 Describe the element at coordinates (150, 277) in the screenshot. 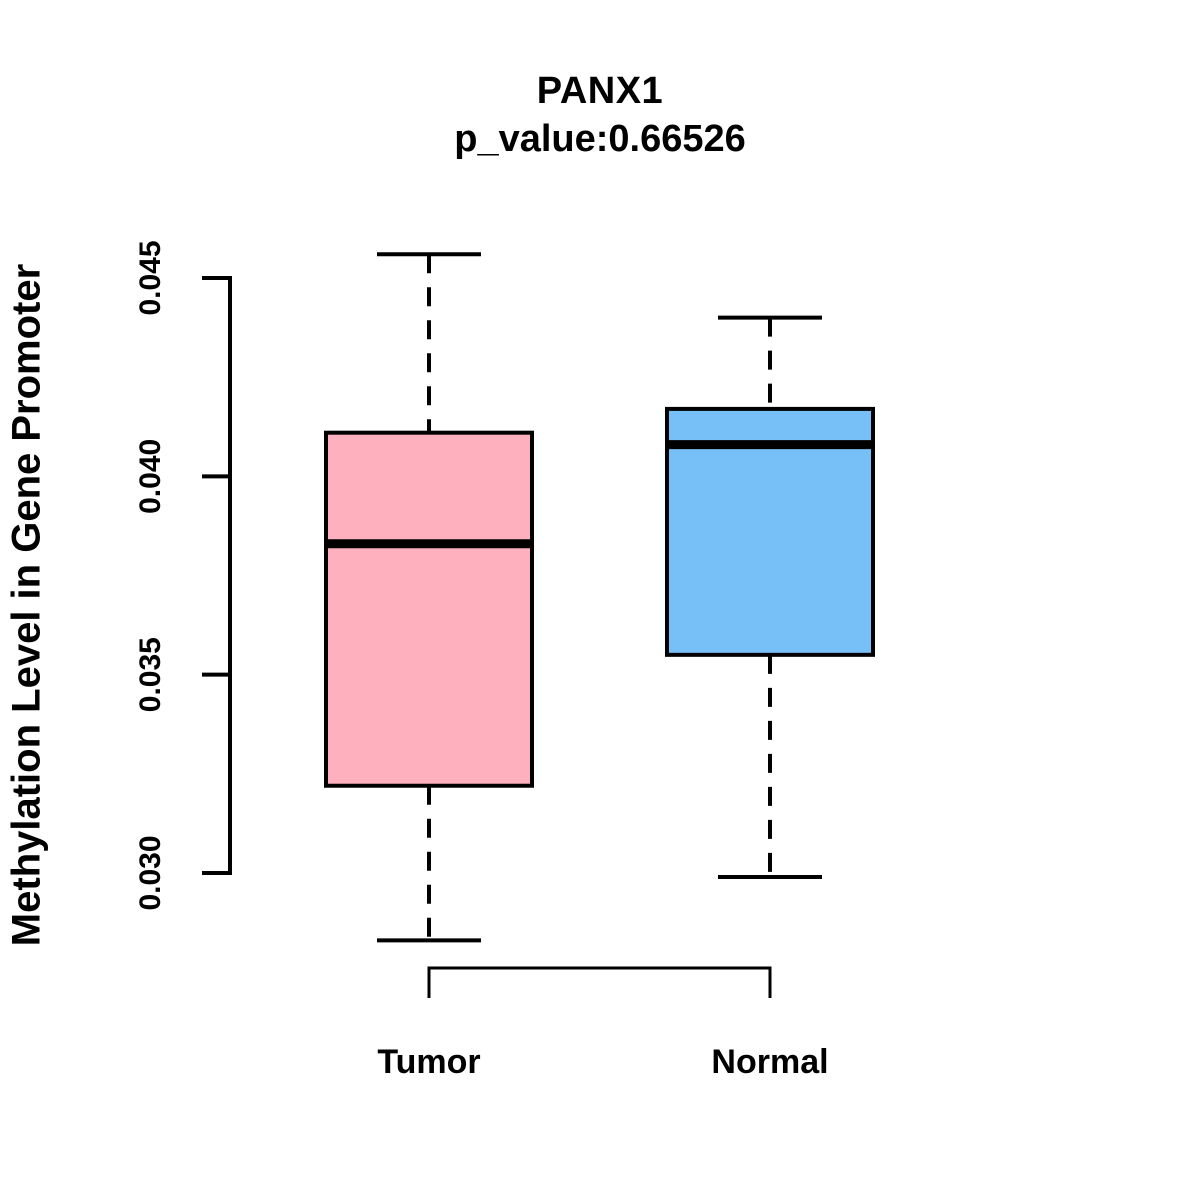

I see `y-axis-tick-label: 0.045` at that location.